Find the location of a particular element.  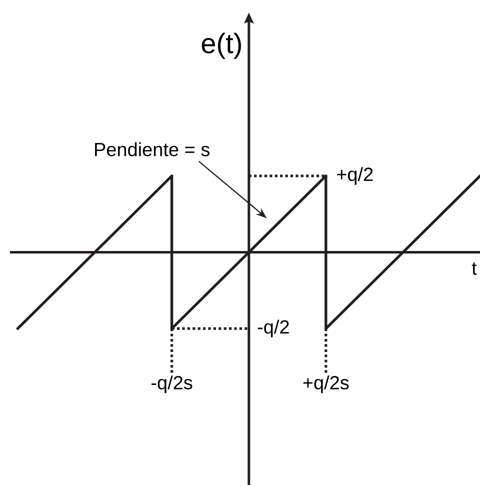

x-tick-label: +q/2s is located at coordinates (326, 384).